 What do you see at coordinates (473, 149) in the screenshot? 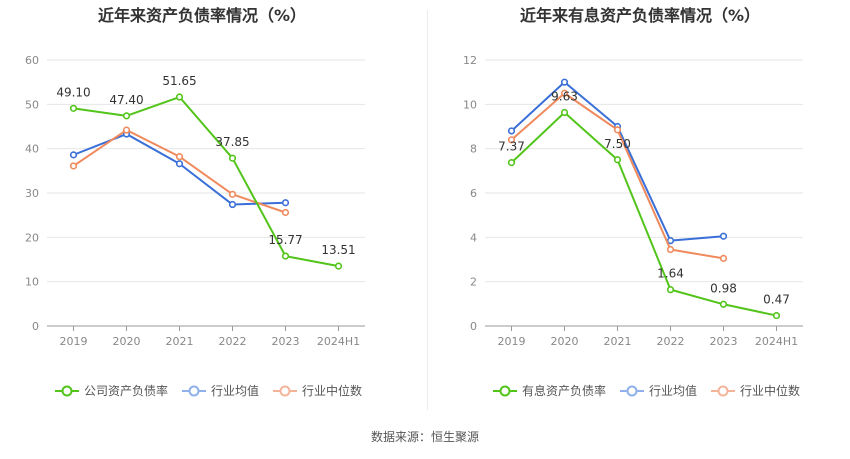
I see `y-tick-label: 8` at bounding box center [473, 149].